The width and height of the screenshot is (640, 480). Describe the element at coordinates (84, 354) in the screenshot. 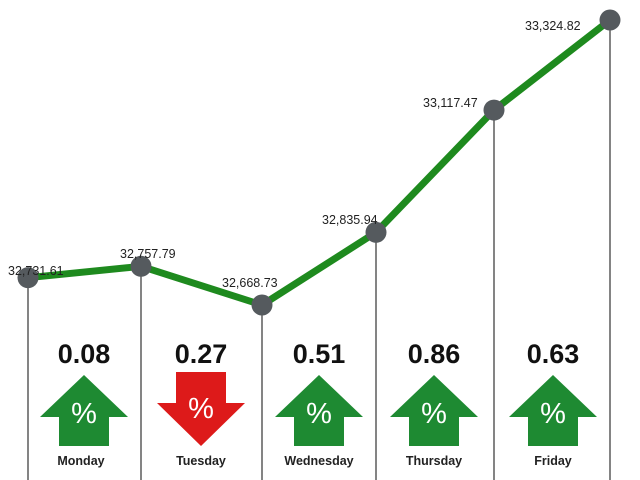

I see `percent-change-value: 0.08` at that location.